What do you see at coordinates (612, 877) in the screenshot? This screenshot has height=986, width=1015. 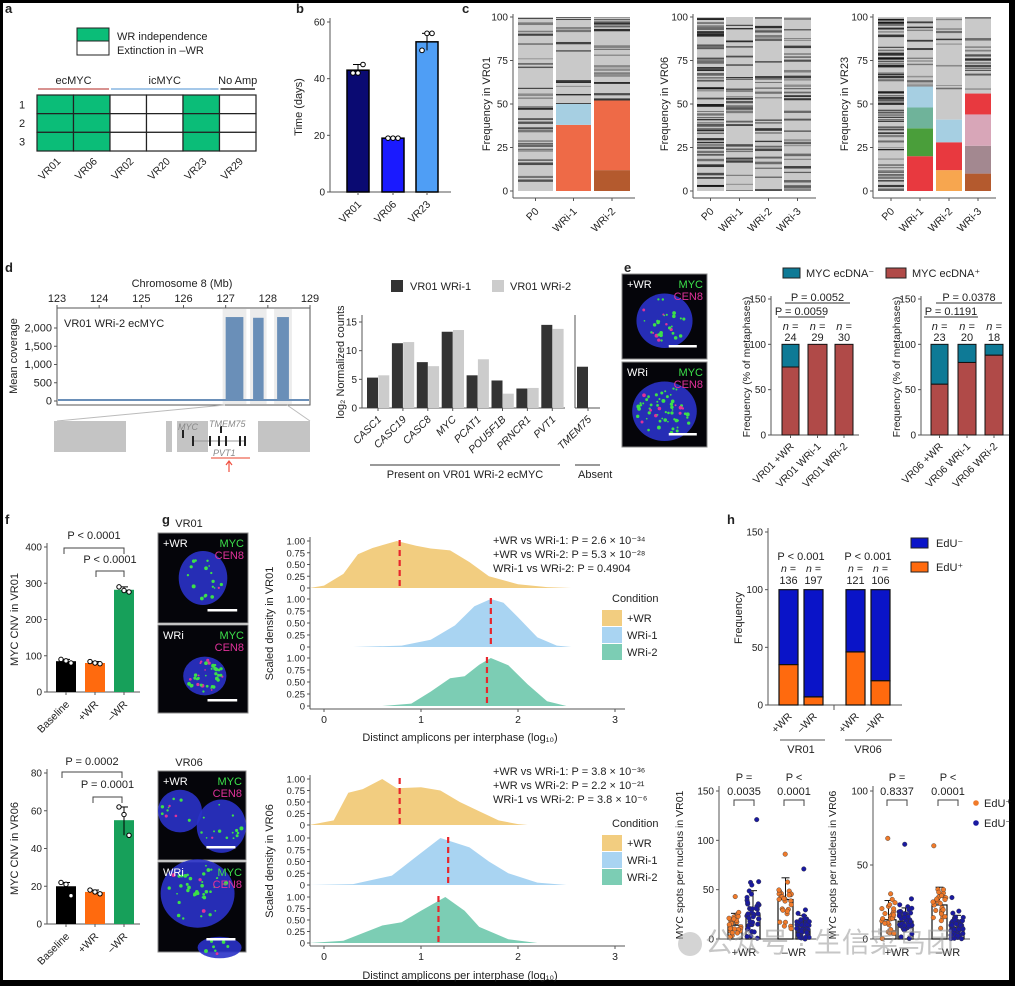 I see `legend-swatch` at bounding box center [612, 877].